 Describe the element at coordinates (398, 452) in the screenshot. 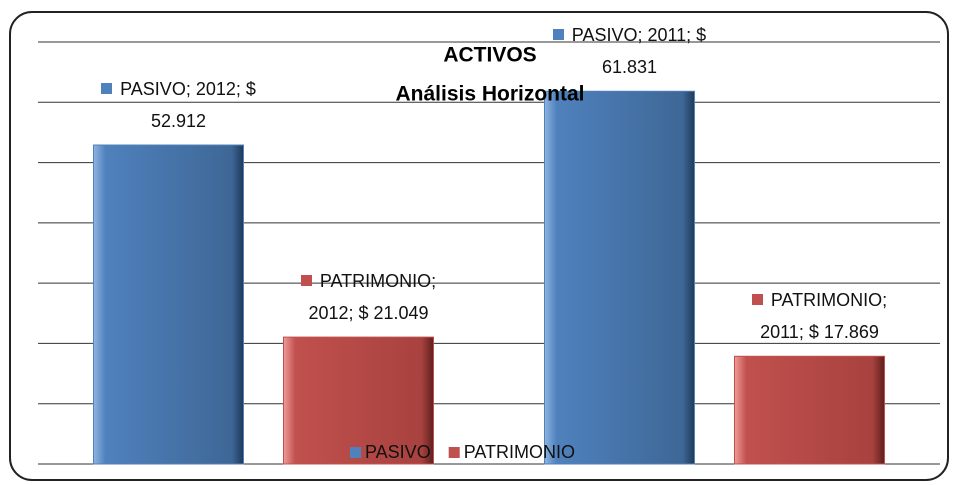

I see `legend-label: PASIVO` at that location.